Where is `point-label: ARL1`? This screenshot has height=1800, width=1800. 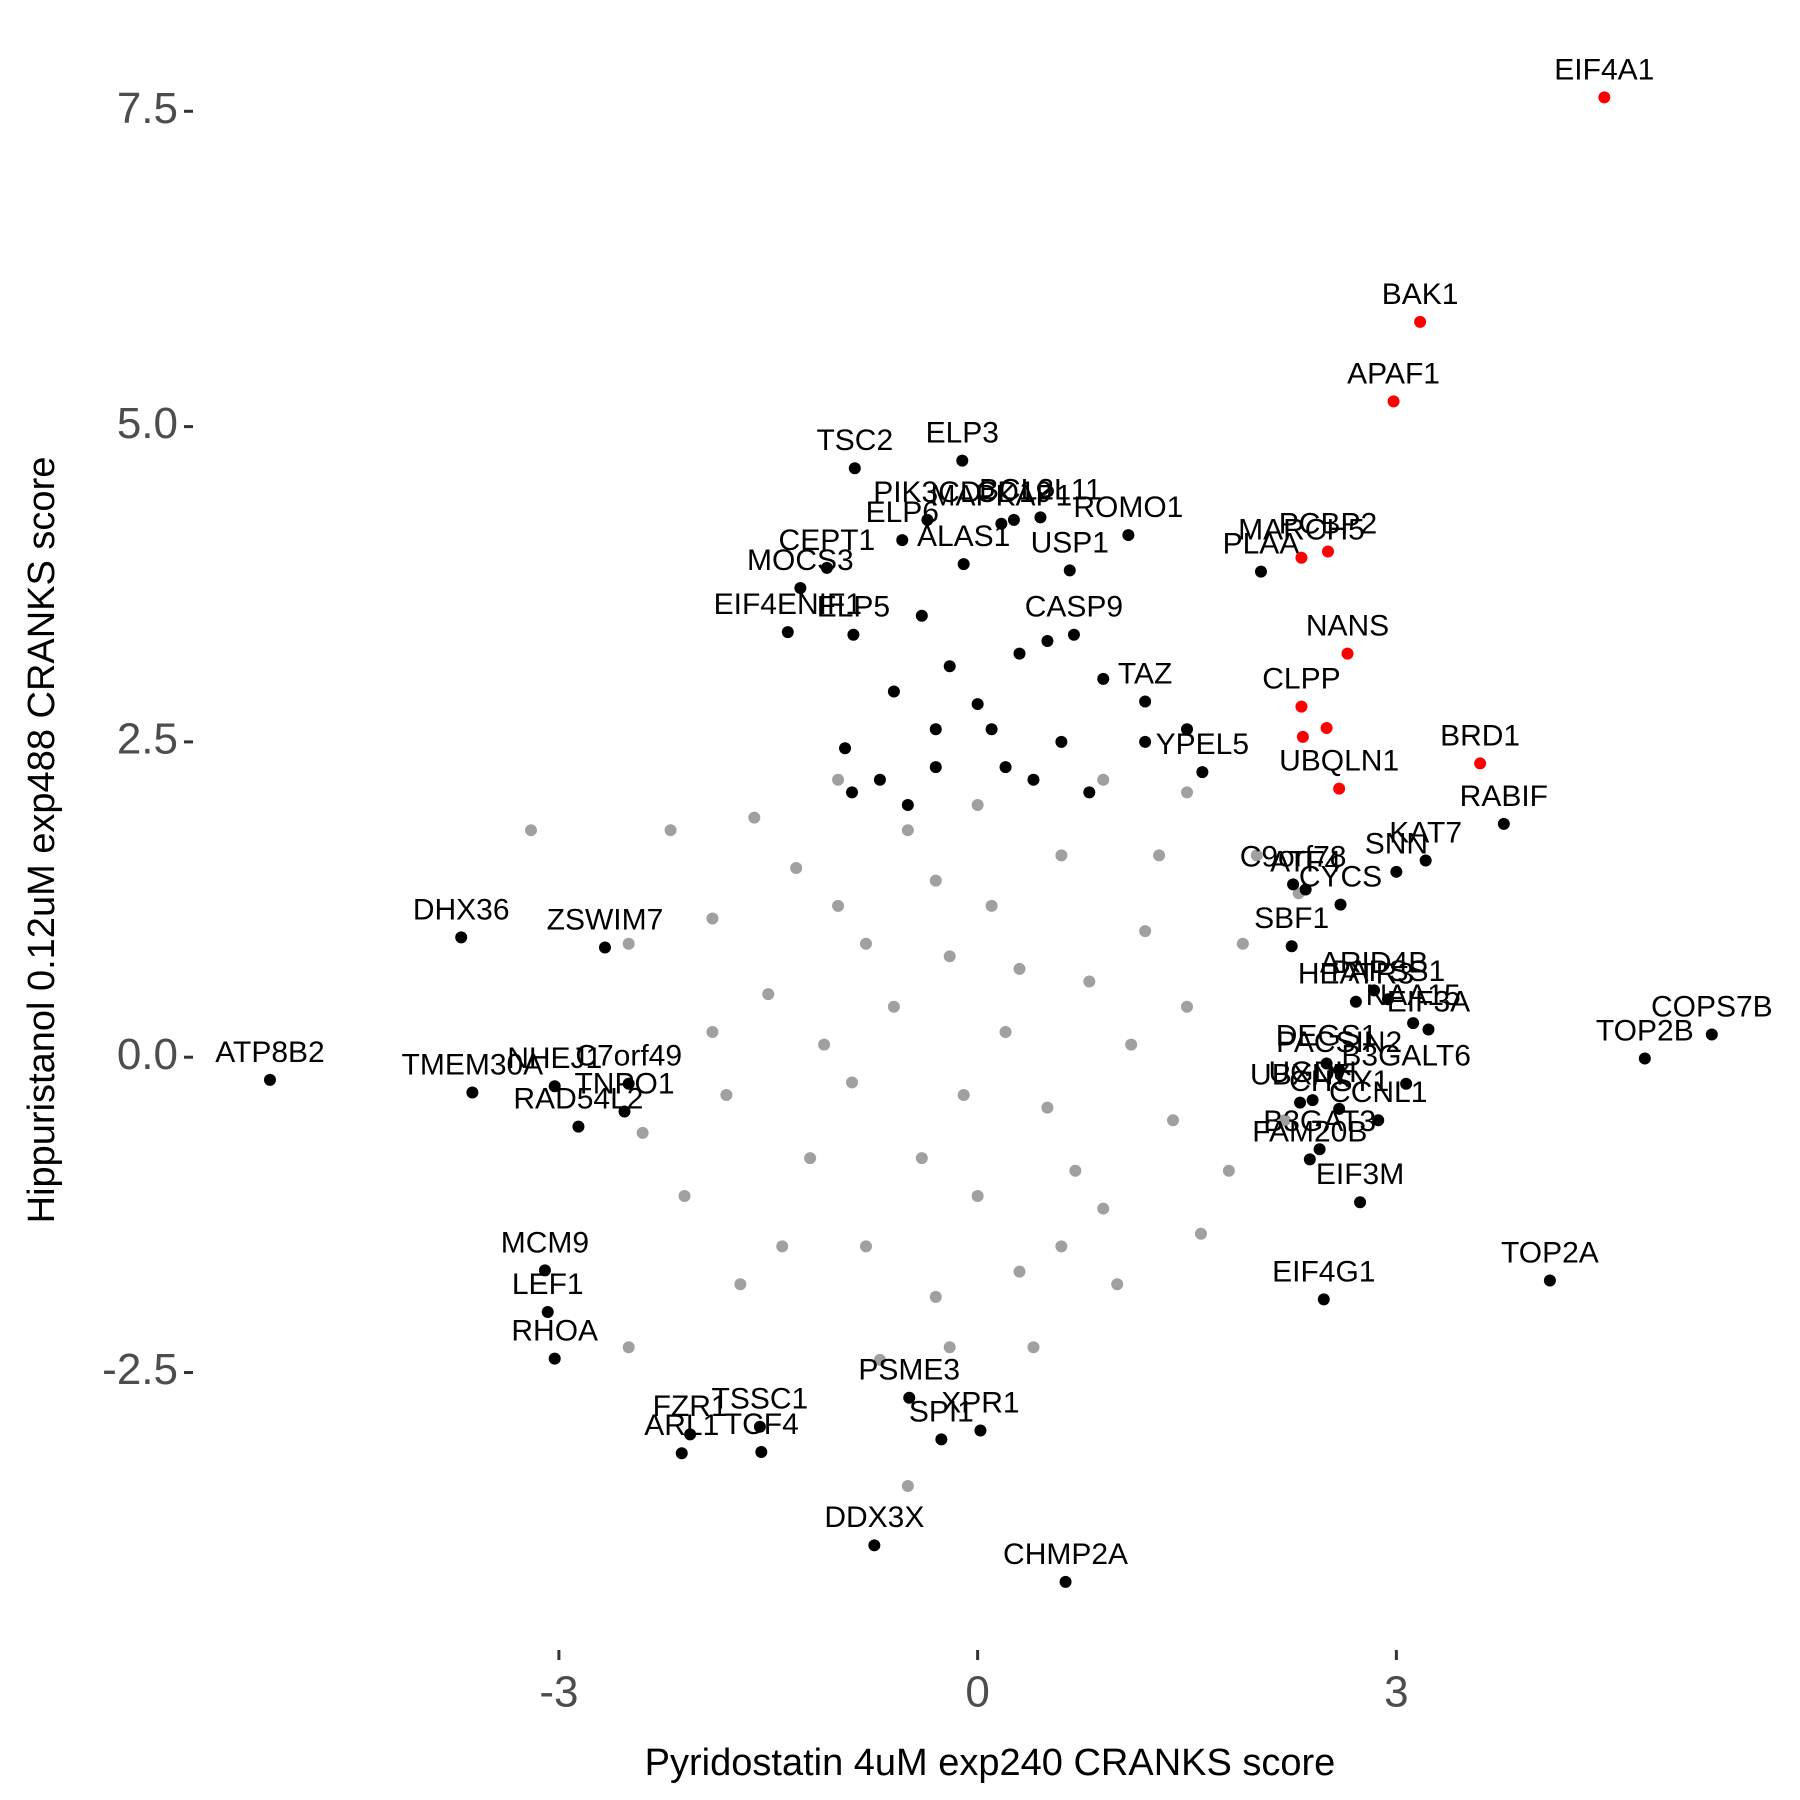
point-label: ARL1 is located at coordinates (681, 1425).